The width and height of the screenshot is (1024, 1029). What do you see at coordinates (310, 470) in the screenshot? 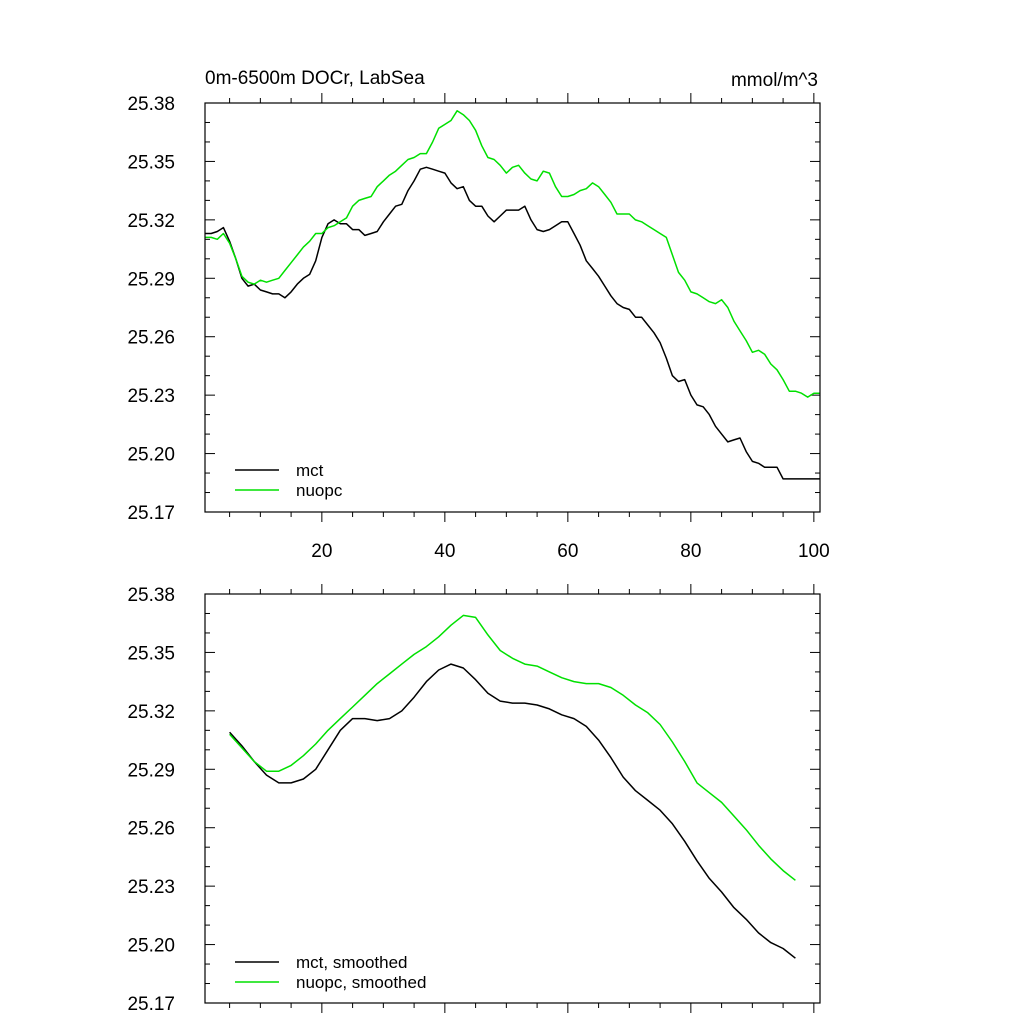
I see `legend-mct-label: mct` at bounding box center [310, 470].